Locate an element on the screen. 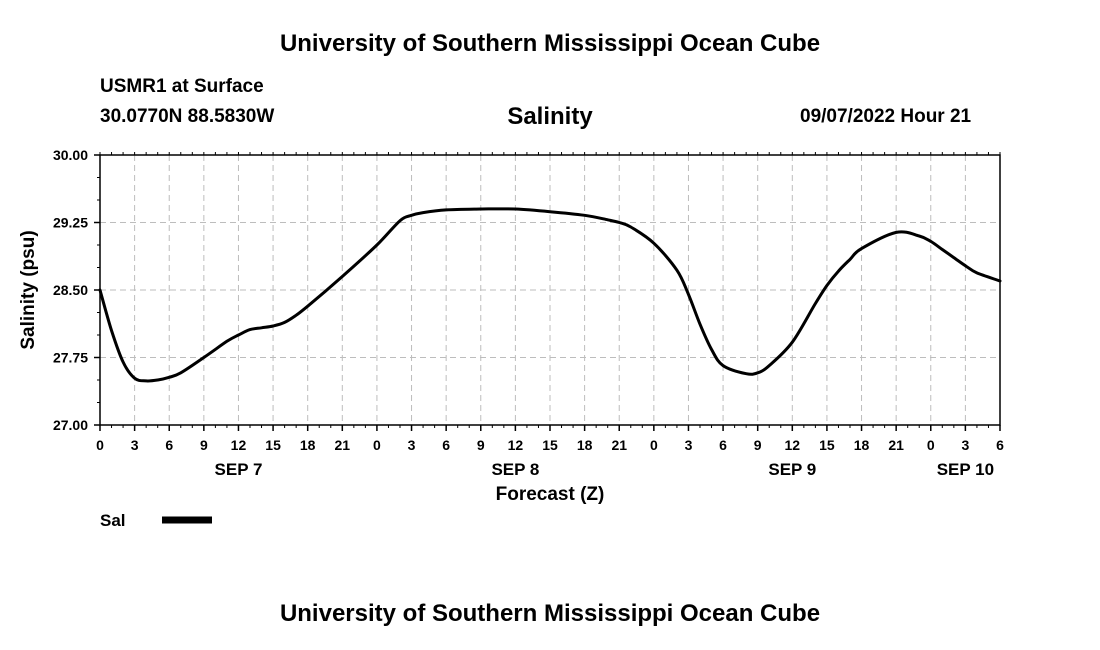 Image resolution: width=1100 pixels, height=650 pixels. y-tick-label: 29.25 is located at coordinates (70, 223).